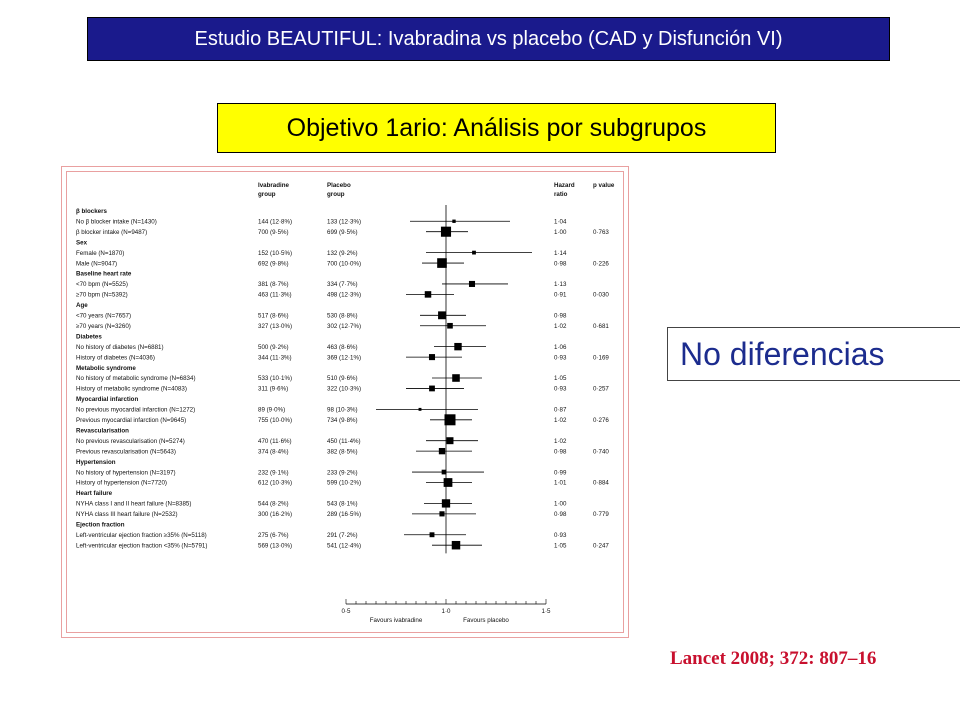 The height and width of the screenshot is (720, 960). Describe the element at coordinates (102, 295) in the screenshot. I see `row-label: ≥70 bpm (N=5392)` at that location.